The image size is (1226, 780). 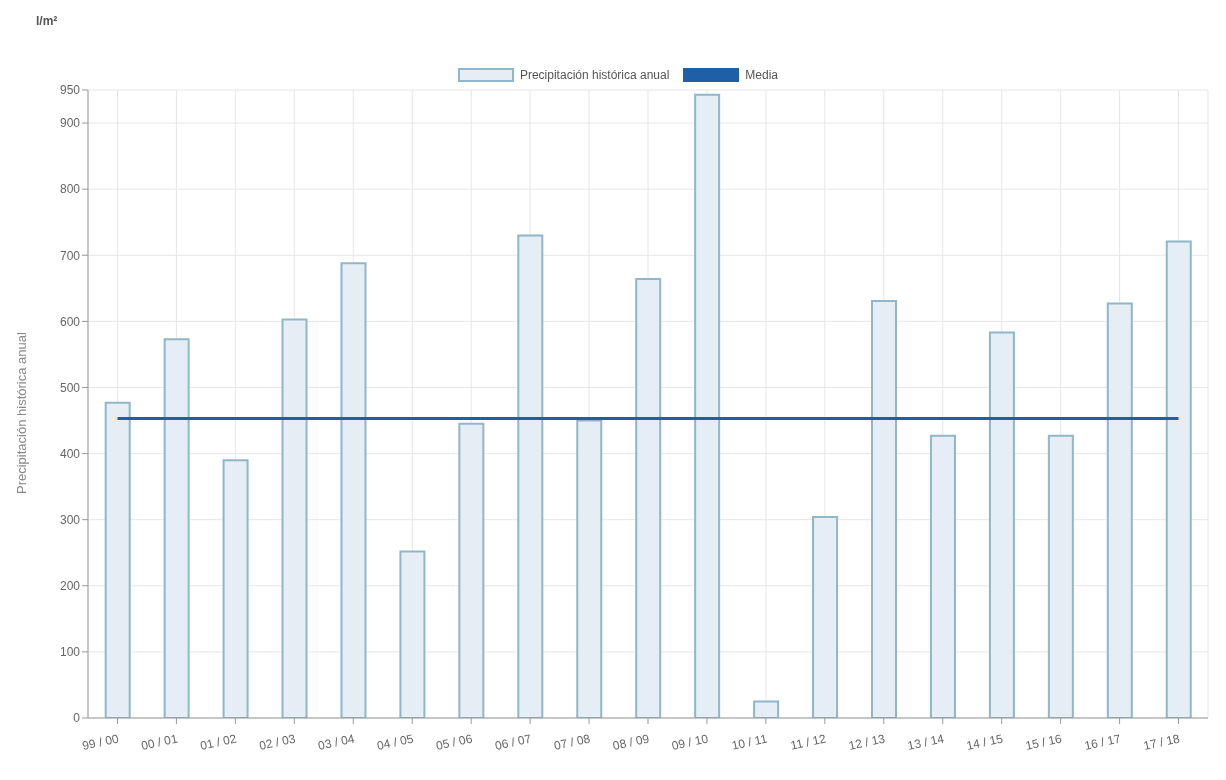 What do you see at coordinates (336, 742) in the screenshot?
I see `x-tick-label: 03 / 04` at bounding box center [336, 742].